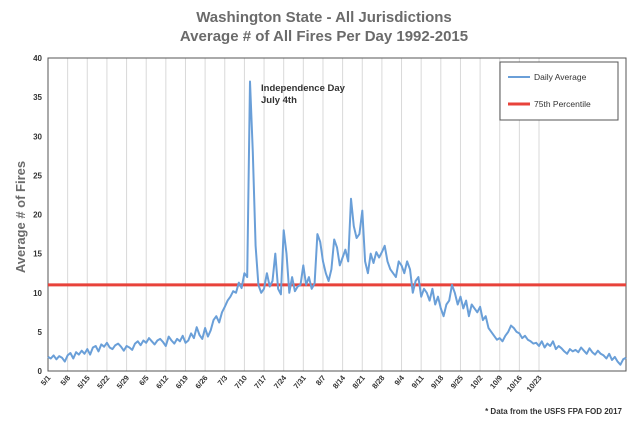 Image resolution: width=632 pixels, height=424 pixels. I want to click on x-tick-label: 7/3, so click(223, 381).